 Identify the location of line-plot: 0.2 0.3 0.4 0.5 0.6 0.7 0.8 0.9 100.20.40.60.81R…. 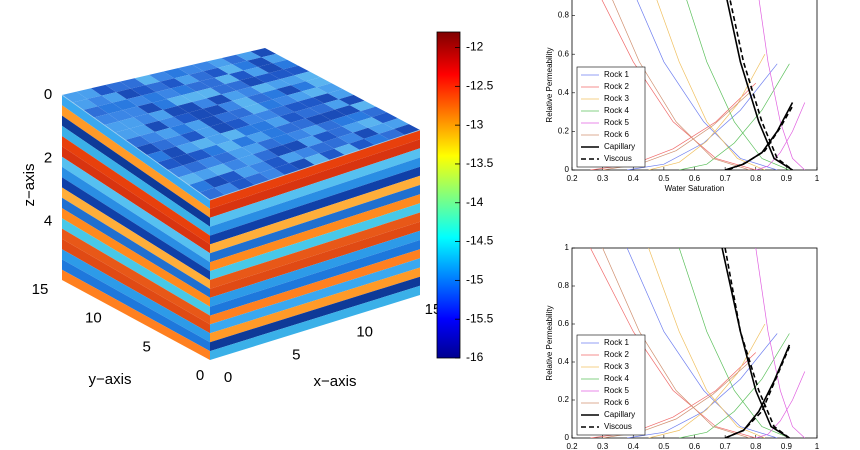
(682, 346).